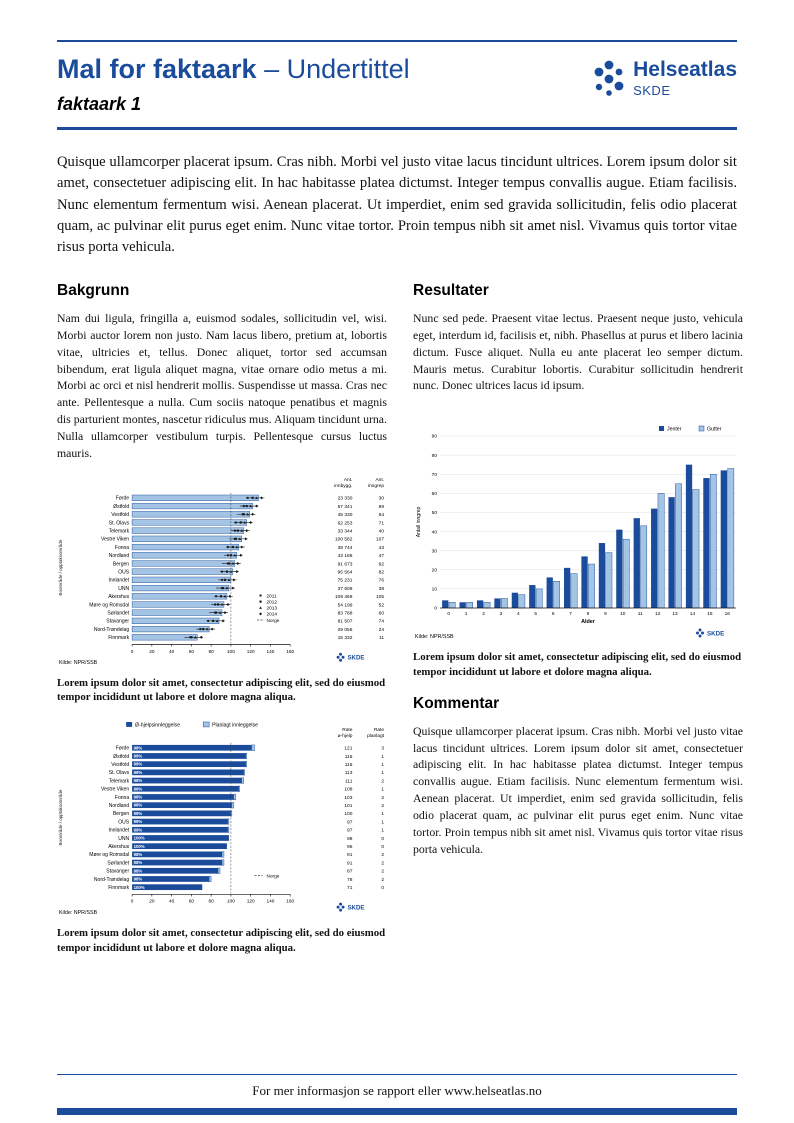 This screenshot has height=1123, width=794. What do you see at coordinates (728, 614) in the screenshot?
I see `svg-text: 16` at bounding box center [728, 614].